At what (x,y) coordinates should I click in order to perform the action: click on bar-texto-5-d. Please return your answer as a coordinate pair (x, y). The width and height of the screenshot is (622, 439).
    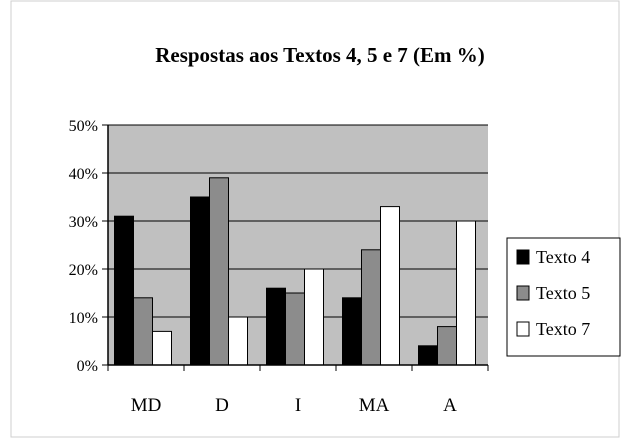
    Looking at the image, I should click on (219, 271).